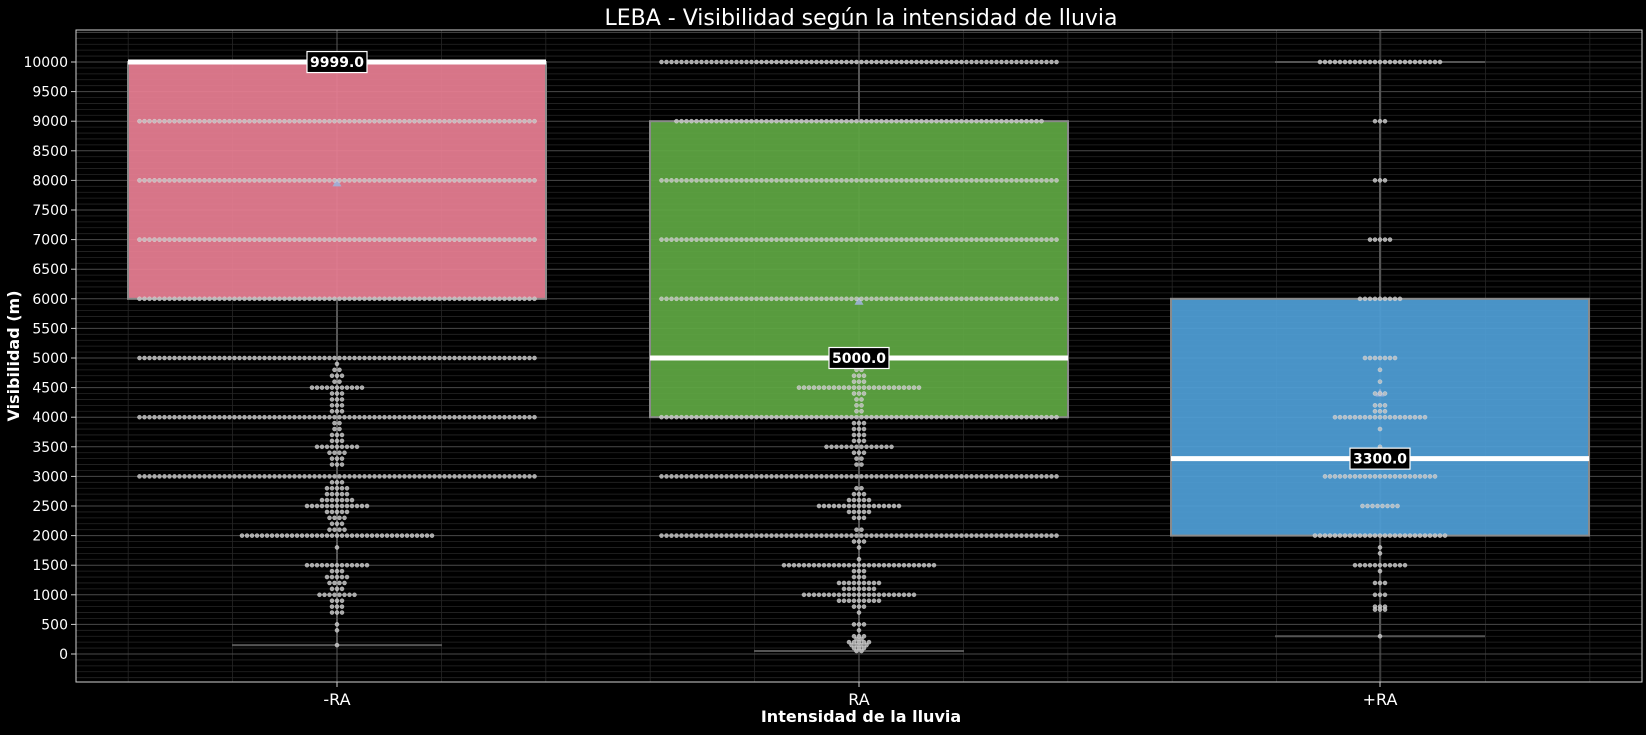 This screenshot has height=735, width=1646. I want to click on x-tick-label: +RA, so click(1380, 699).